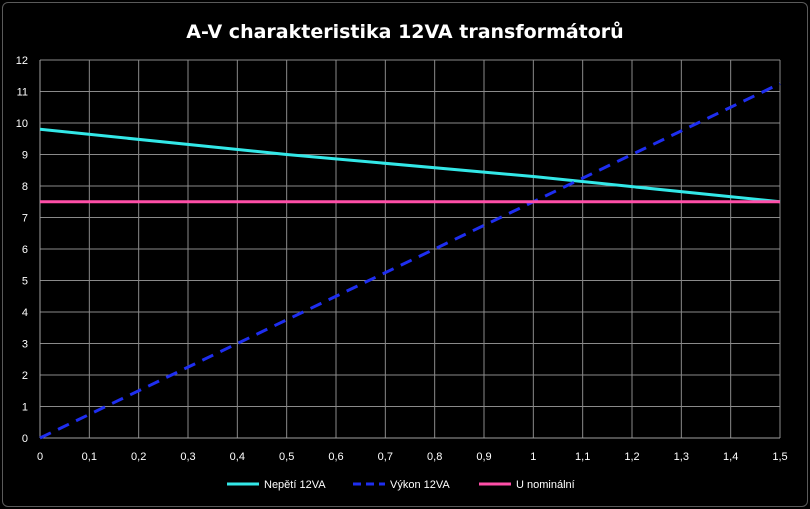  I want to click on legend-item-1: Nepětí 12VA, so click(276, 485).